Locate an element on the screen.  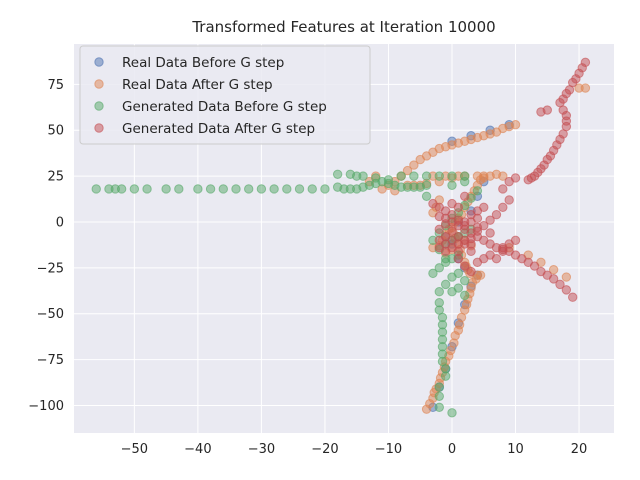
x-tick-label: −50 is located at coordinates (134, 449).